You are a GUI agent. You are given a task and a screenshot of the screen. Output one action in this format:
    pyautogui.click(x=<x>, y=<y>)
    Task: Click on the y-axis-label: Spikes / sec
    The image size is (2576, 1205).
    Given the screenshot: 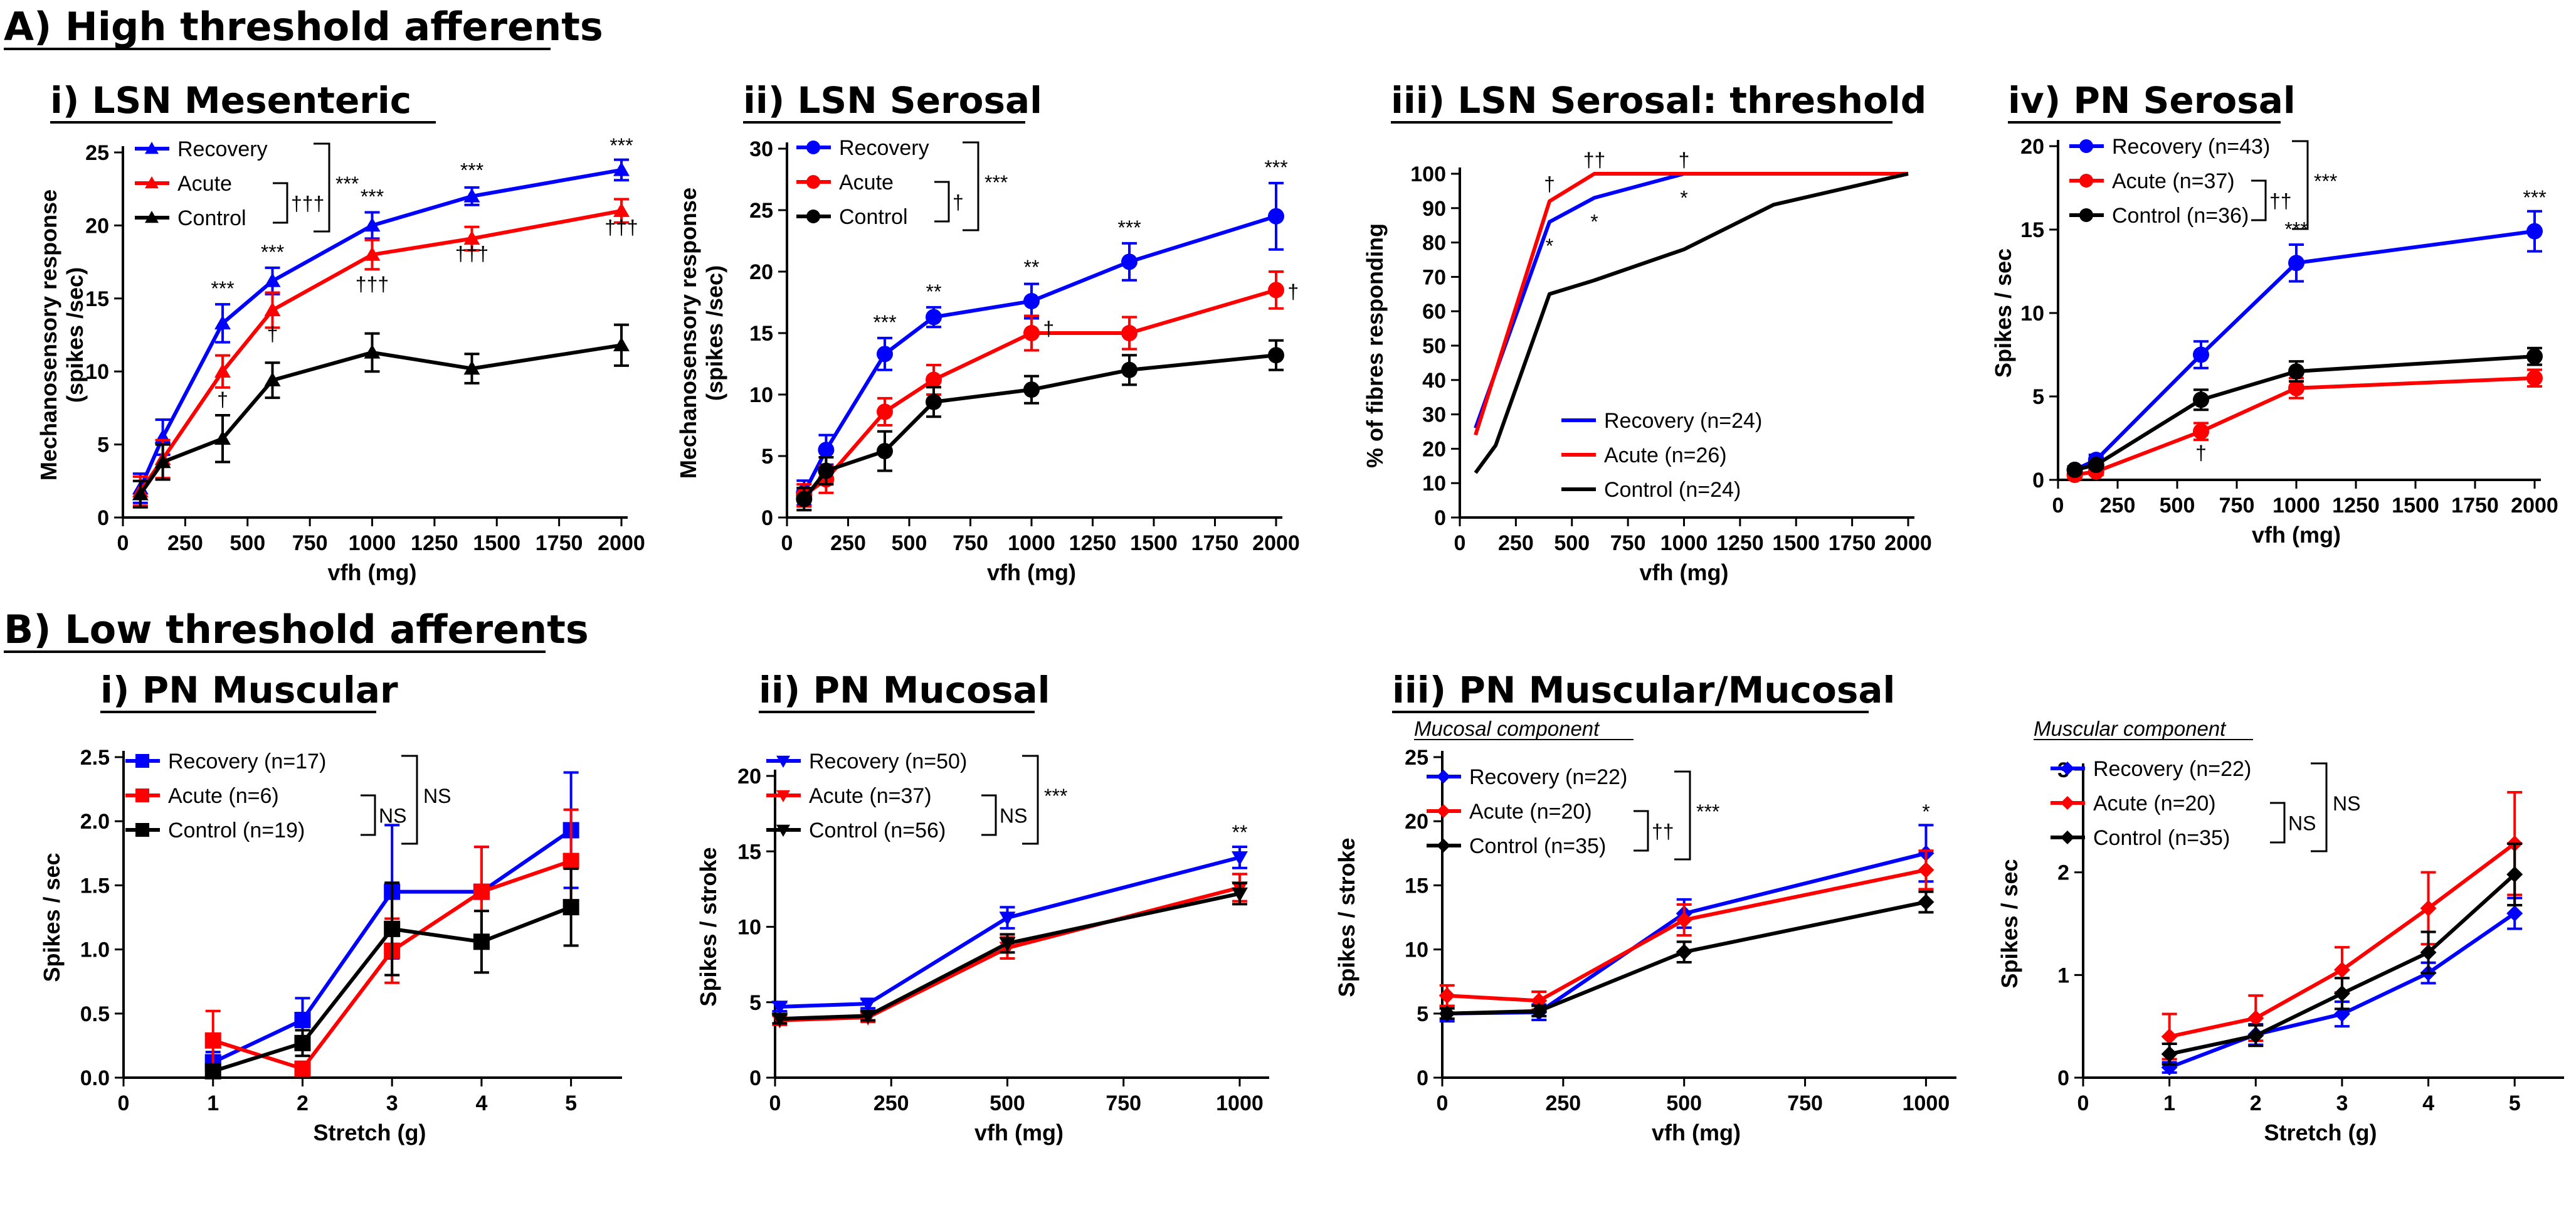 What is the action you would take?
    pyautogui.click(x=2003, y=313)
    